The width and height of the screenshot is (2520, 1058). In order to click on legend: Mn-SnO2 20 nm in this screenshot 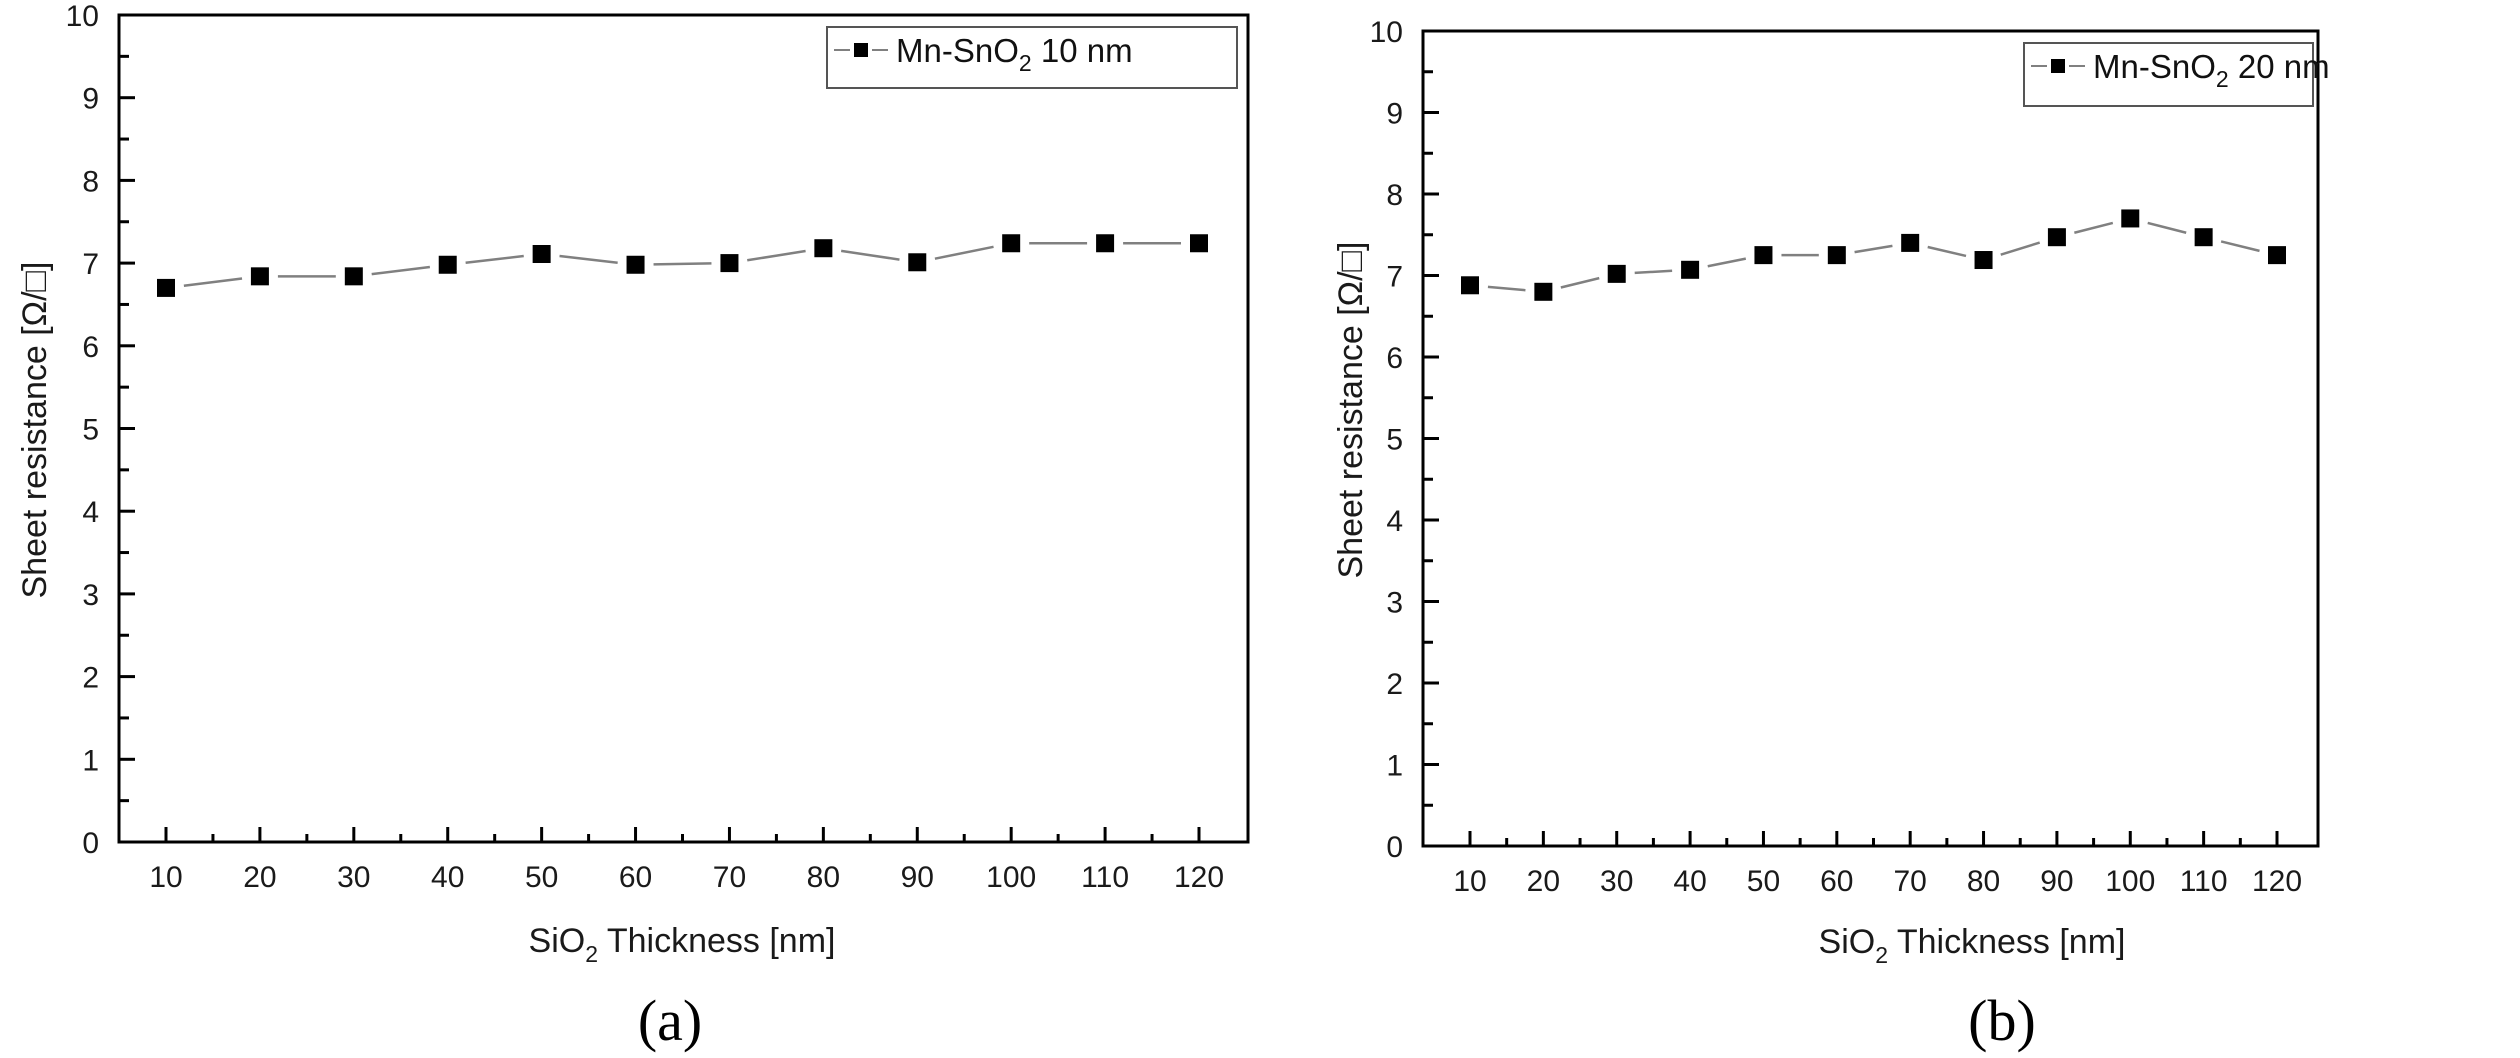, I will do `click(2176, 74)`.